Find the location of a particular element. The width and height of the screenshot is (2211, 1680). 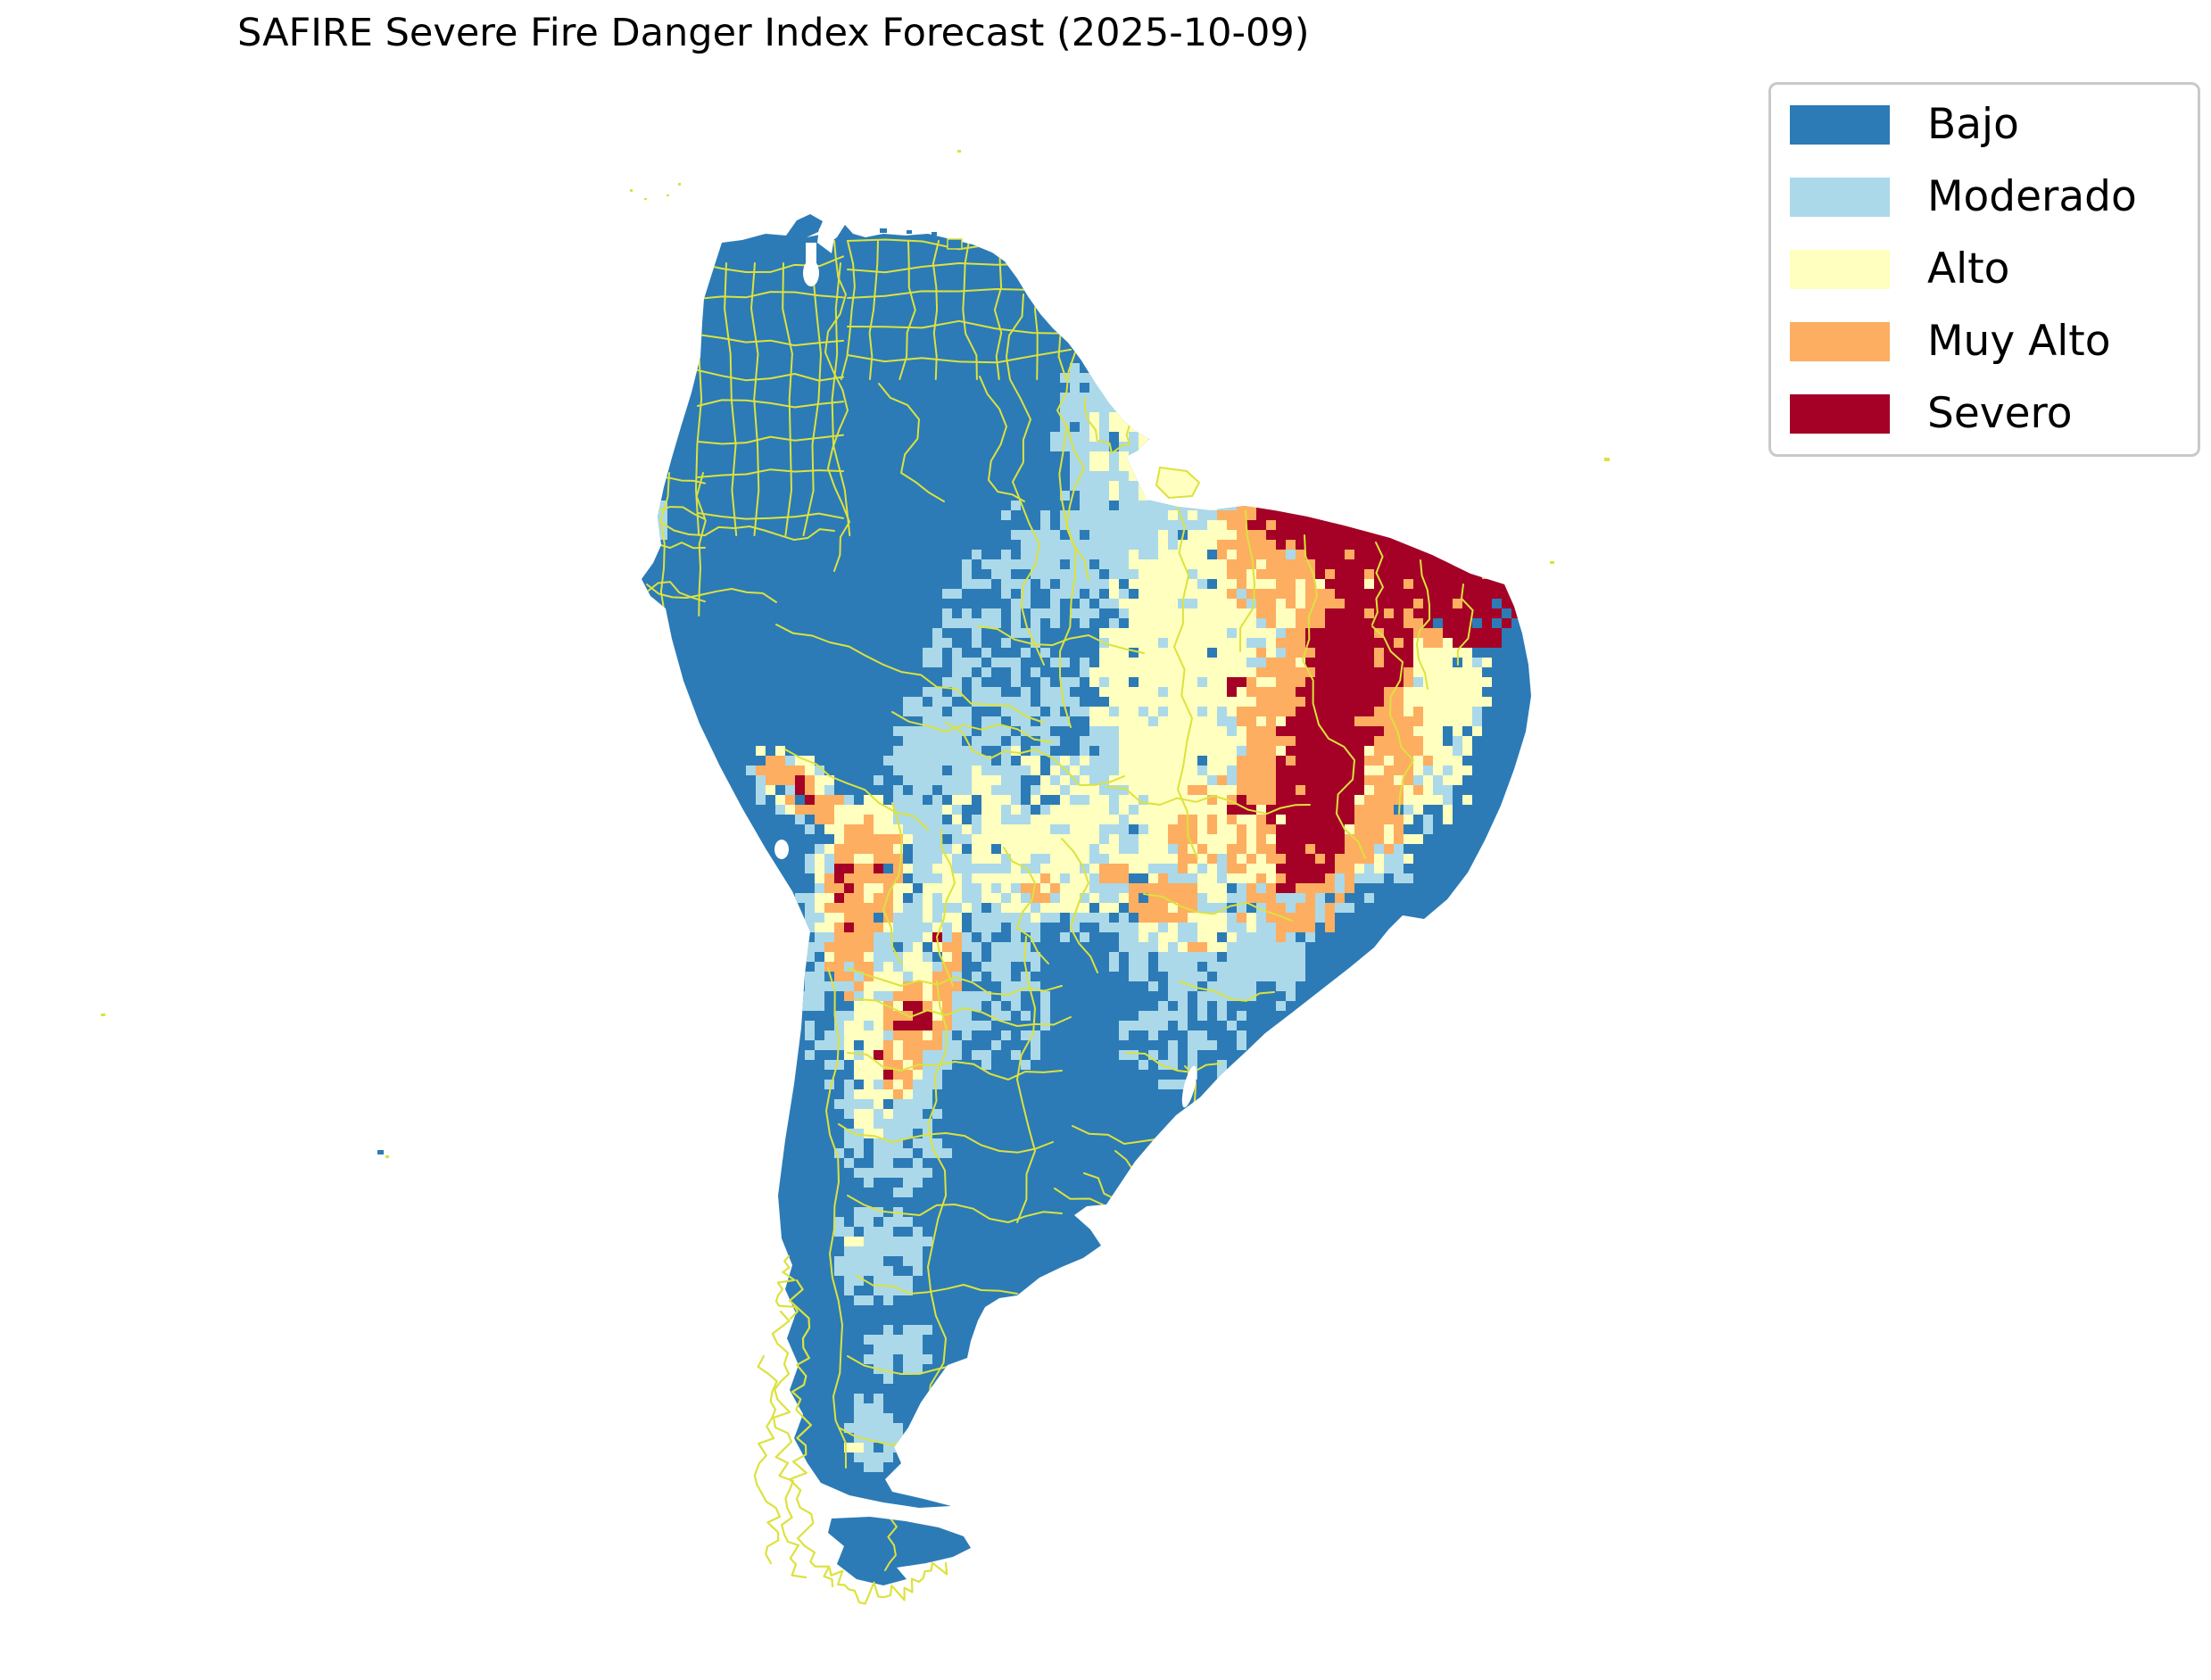

legend-item-moderado: Moderado is located at coordinates (1983, 197).